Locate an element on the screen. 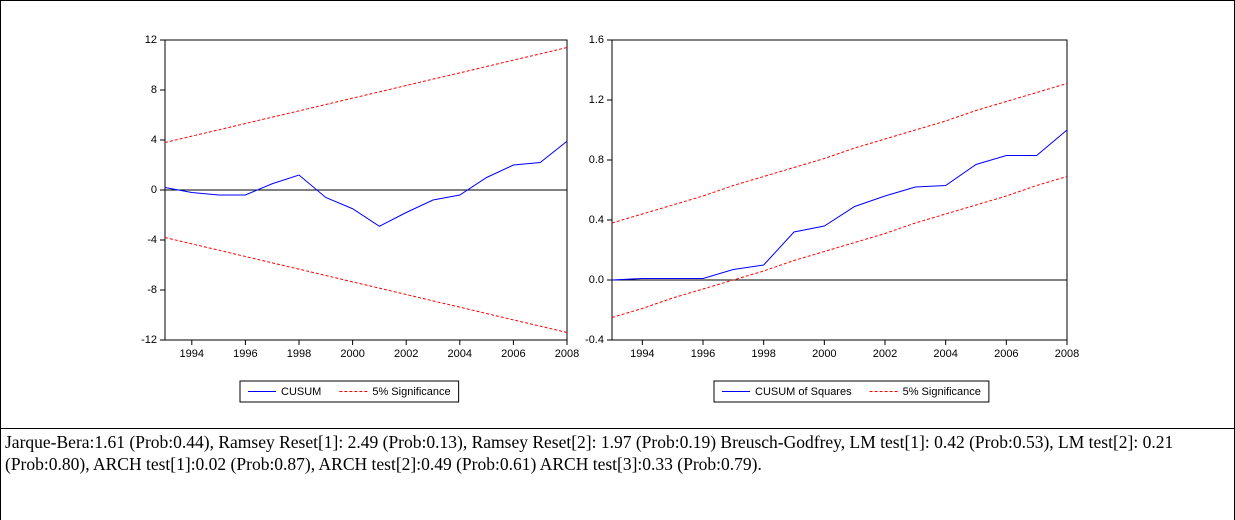 This screenshot has width=1235, height=520. y-tick-label: -8 is located at coordinates (152, 290).